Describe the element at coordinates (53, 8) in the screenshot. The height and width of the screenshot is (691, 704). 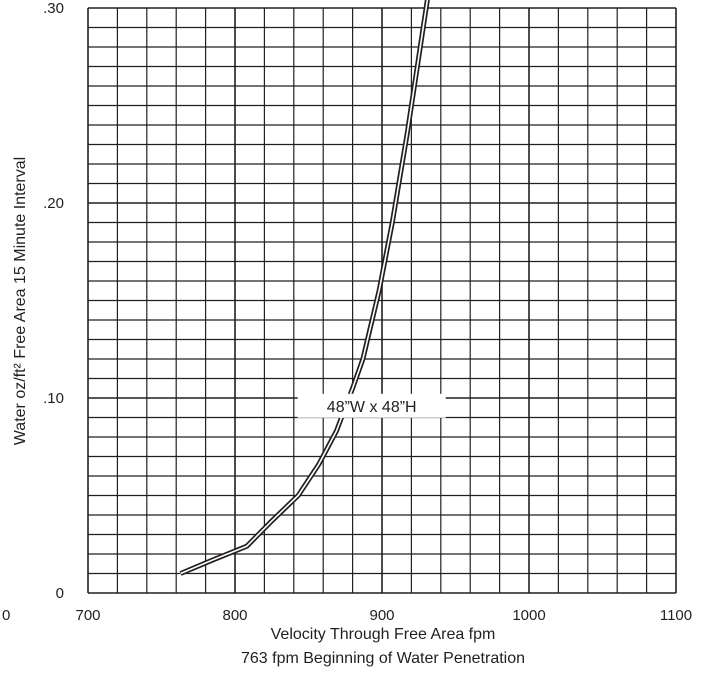
I see `y-tick-label: .30` at that location.